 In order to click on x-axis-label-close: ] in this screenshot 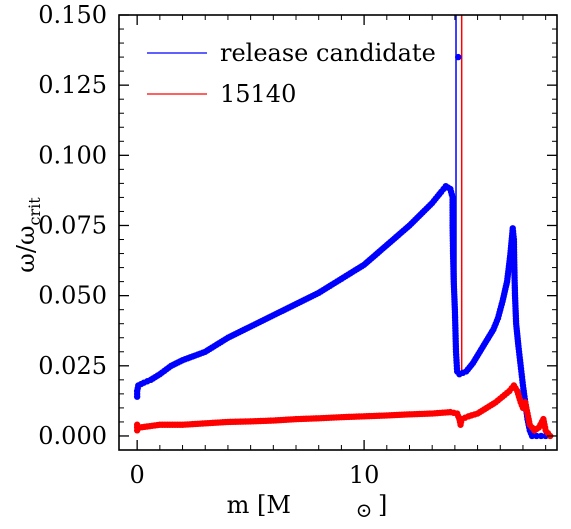, I will do `click(382, 505)`.